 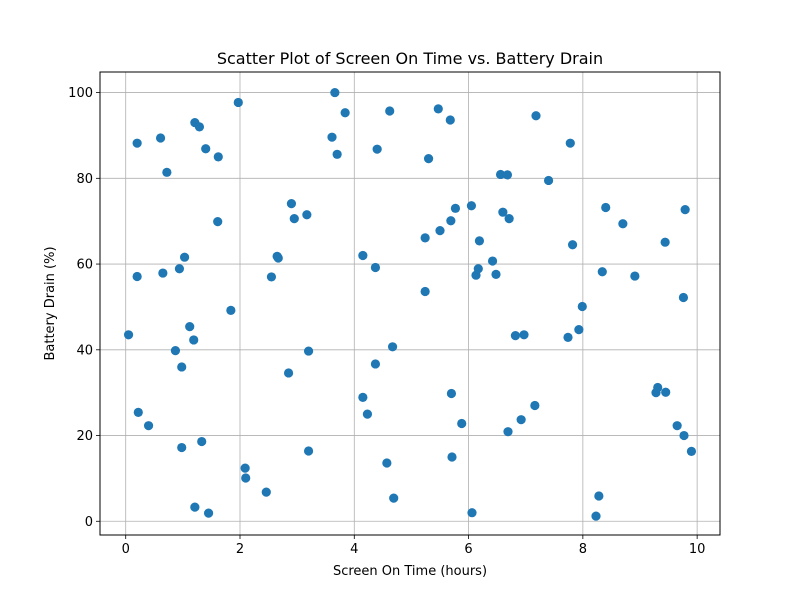 I want to click on x-tick-label: 8, so click(x=583, y=549).